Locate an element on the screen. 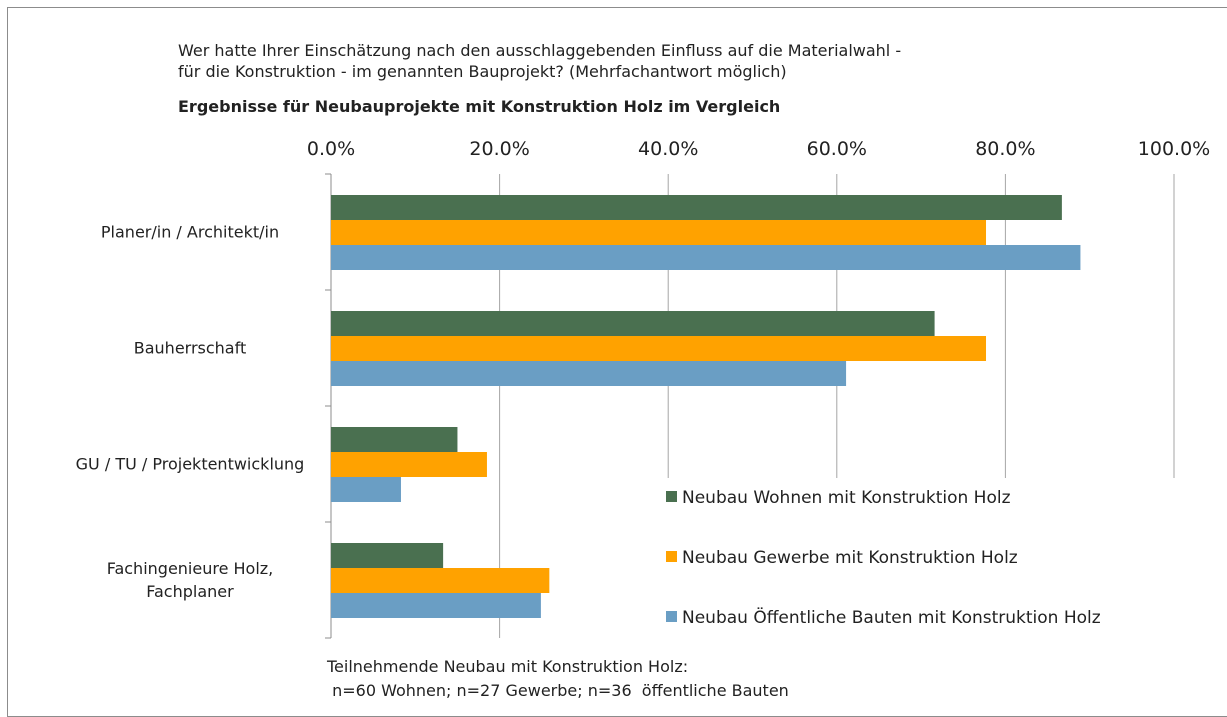 Image resolution: width=1227 pixels, height=717 pixels. legend-background is located at coordinates (932, 558).